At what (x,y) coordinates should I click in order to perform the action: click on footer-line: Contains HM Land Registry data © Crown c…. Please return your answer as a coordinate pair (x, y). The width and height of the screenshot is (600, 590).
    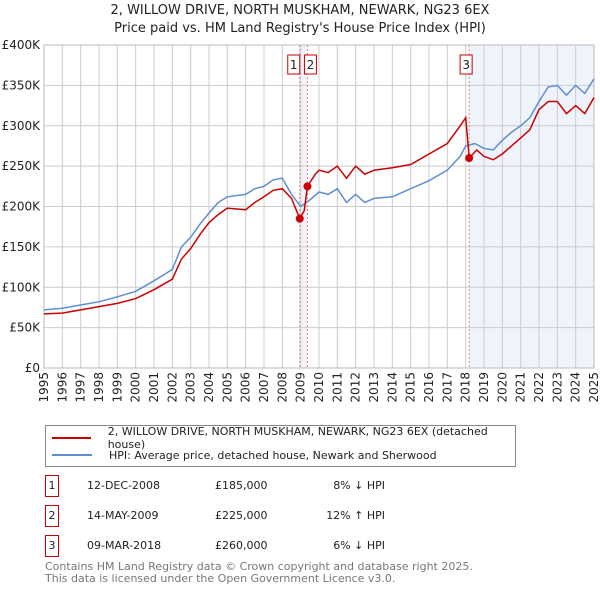
    Looking at the image, I should click on (259, 566).